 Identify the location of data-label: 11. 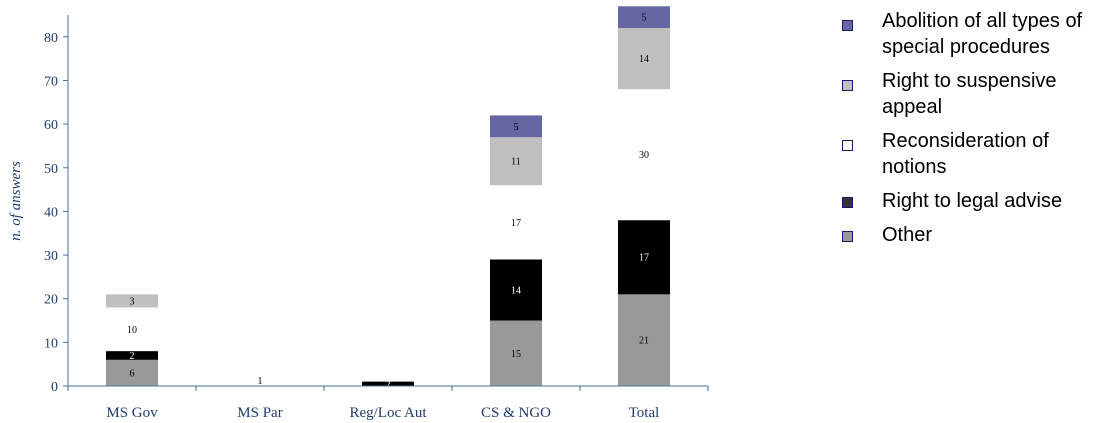
(516, 162).